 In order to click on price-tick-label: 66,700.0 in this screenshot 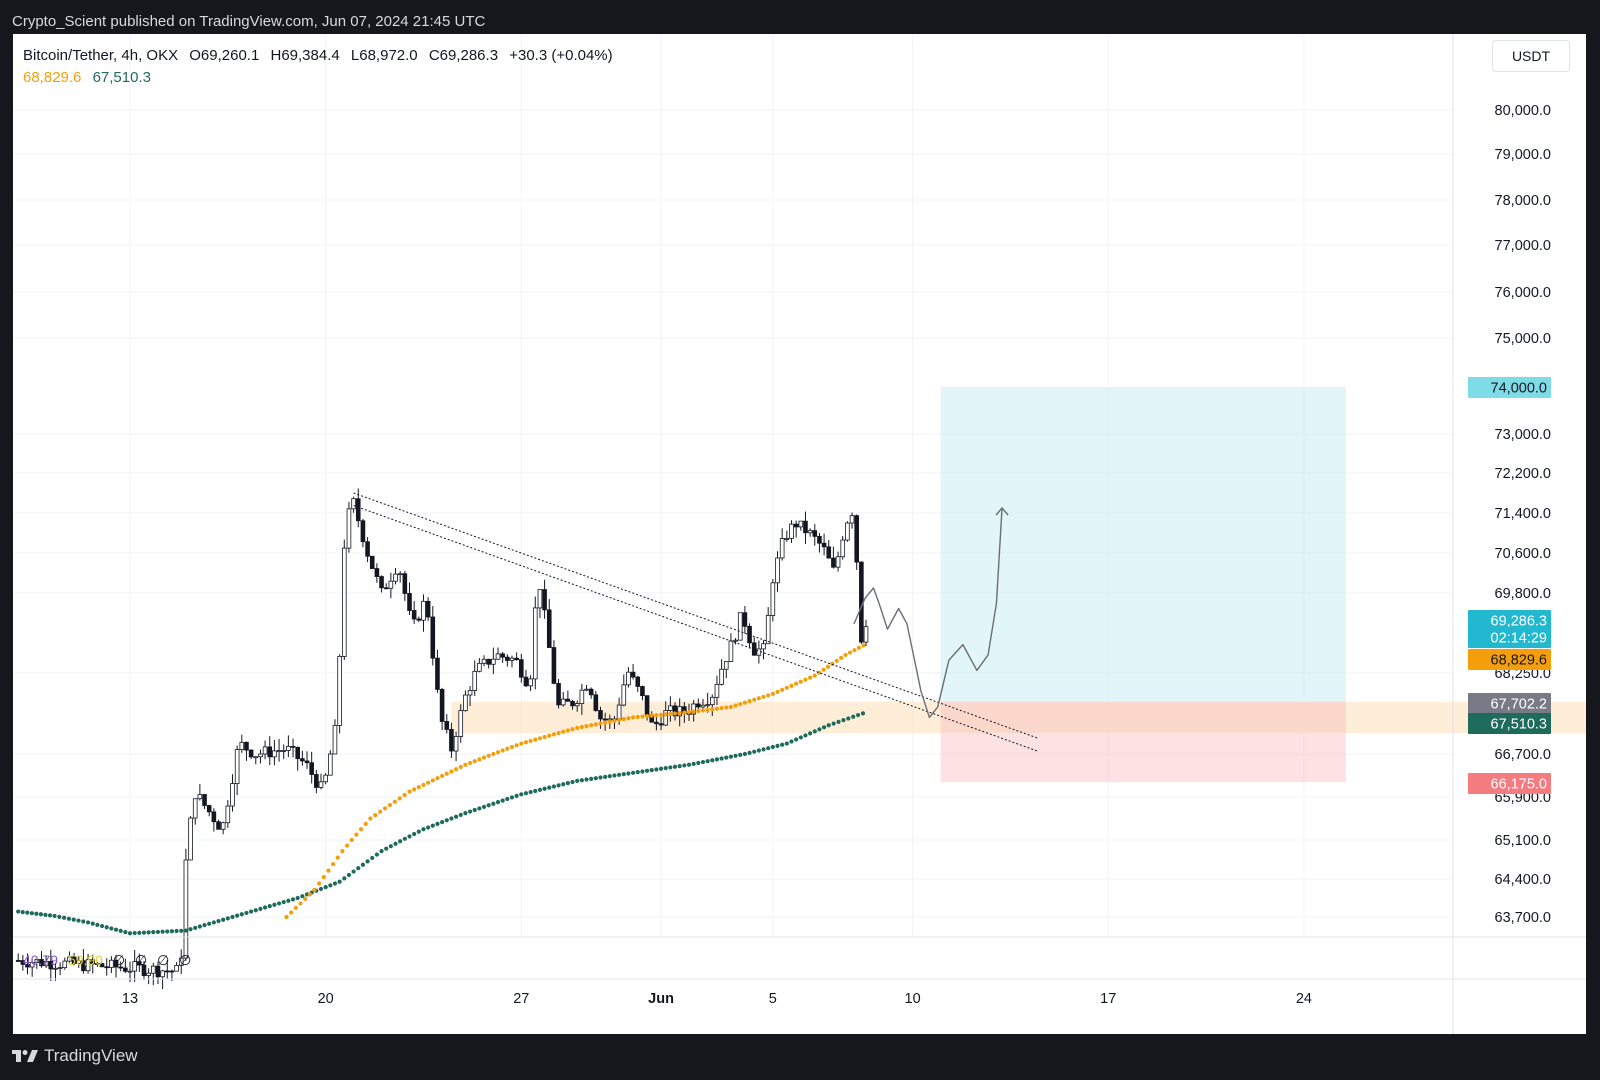, I will do `click(1523, 755)`.